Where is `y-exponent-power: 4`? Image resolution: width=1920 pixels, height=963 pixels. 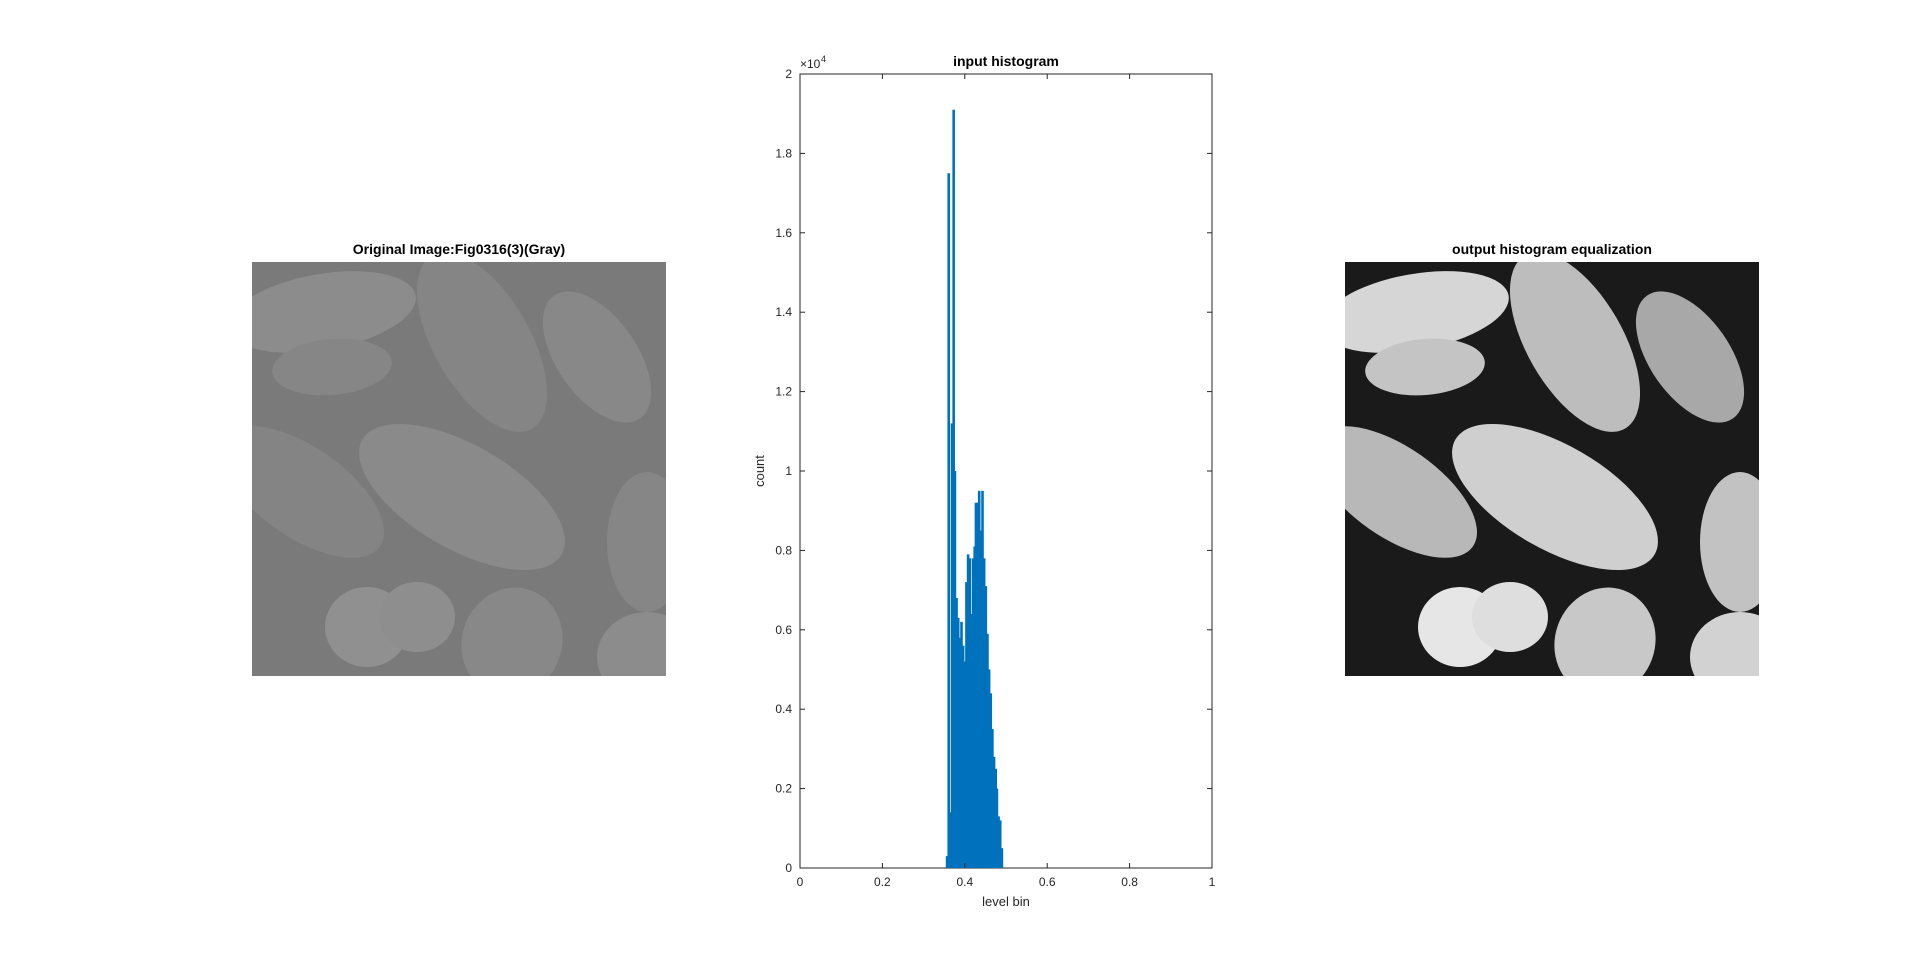
y-exponent-power: 4 is located at coordinates (823, 59).